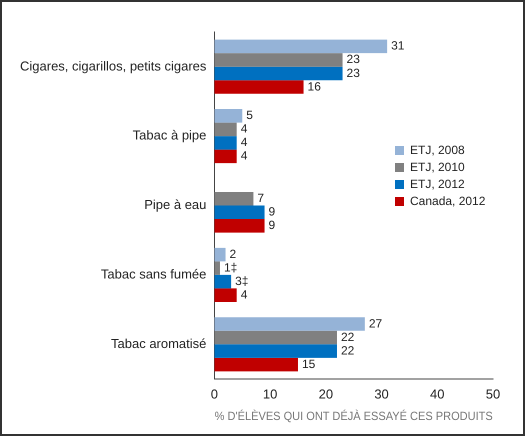  What do you see at coordinates (437, 184) in the screenshot?
I see `legend-label: ETJ, 2012` at bounding box center [437, 184].